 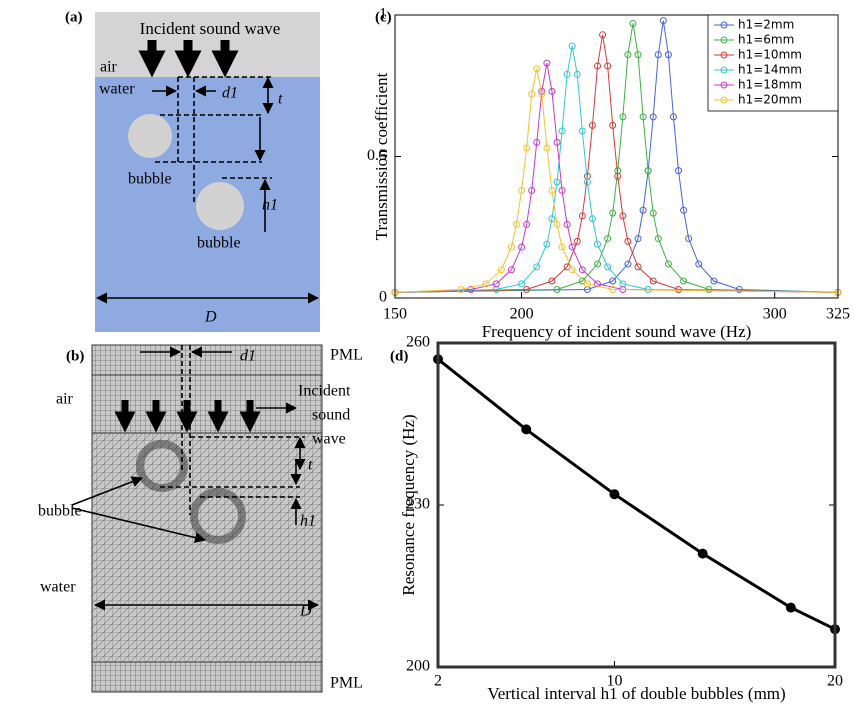 What do you see at coordinates (377, 155) in the screenshot?
I see `y-tick-label: 0.5` at bounding box center [377, 155].